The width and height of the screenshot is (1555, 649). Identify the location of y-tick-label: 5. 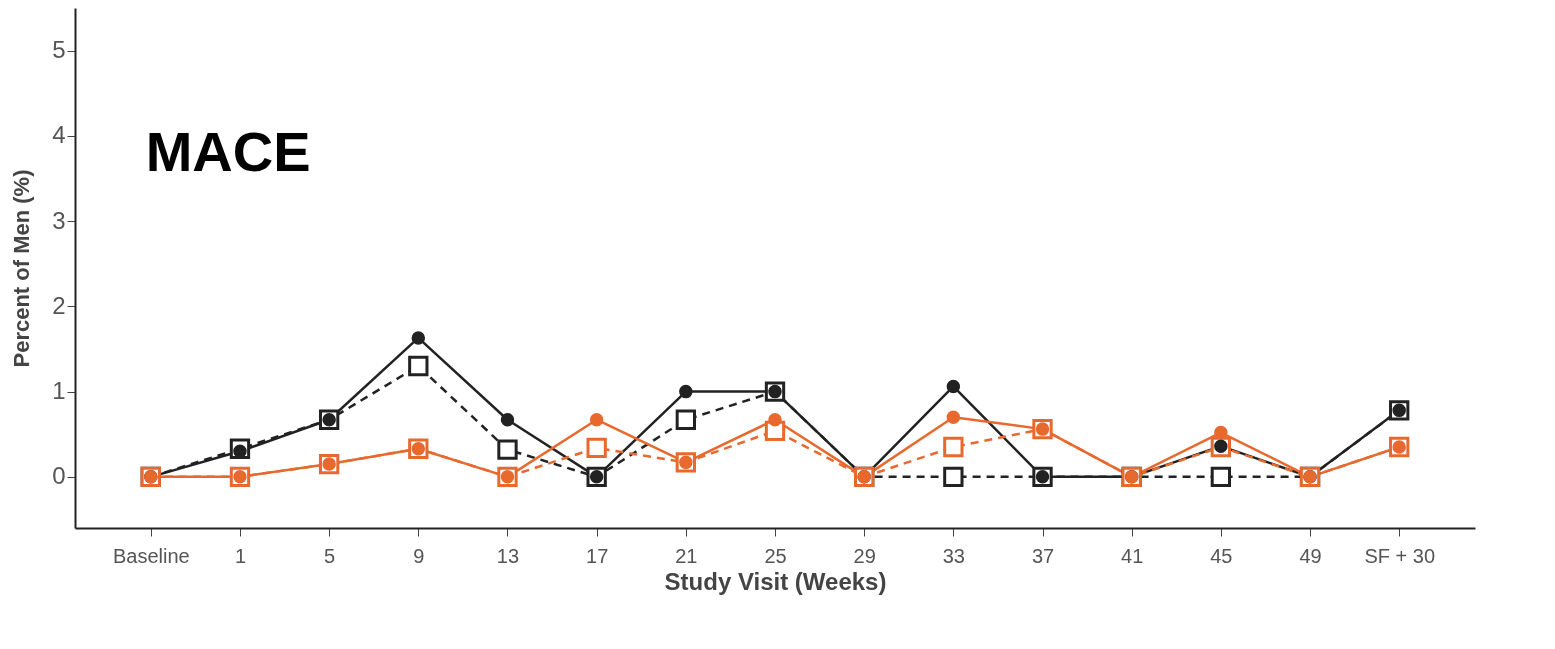
(59, 50).